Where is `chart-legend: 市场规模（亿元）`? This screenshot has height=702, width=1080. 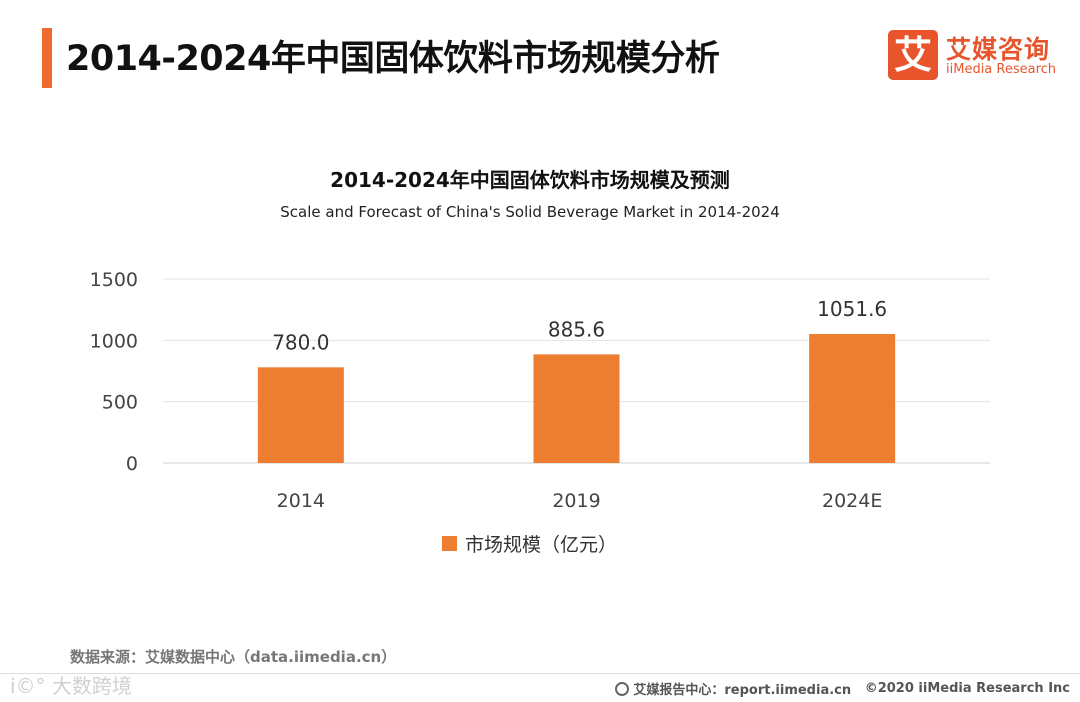
chart-legend: 市场规模（亿元） is located at coordinates (529, 543).